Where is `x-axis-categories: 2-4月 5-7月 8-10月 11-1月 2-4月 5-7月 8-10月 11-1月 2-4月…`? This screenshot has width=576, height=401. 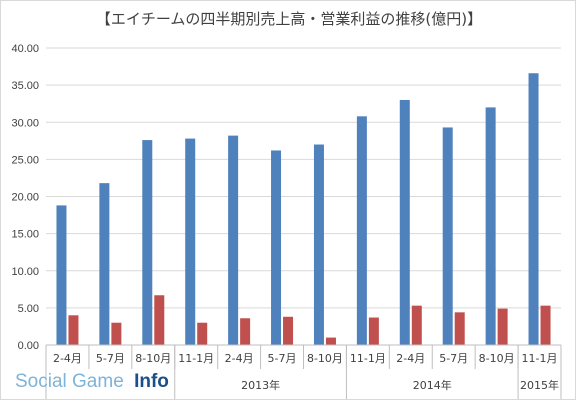 x-axis-categories: 2-4月 5-7月 8-10月 11-1月 2-4月 5-7月 8-10月 11-1月 2-4月… is located at coordinates (305, 358).